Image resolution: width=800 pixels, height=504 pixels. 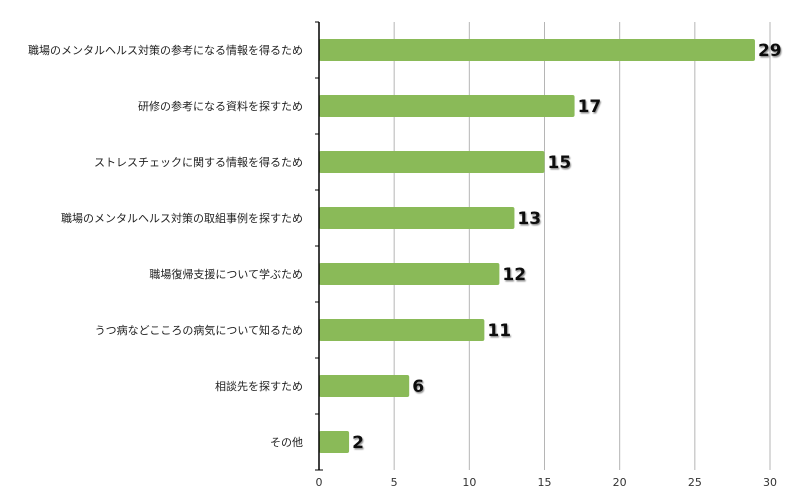 I want to click on category-label: ストレスチェックに関する情報を得るため, so click(x=198, y=162).